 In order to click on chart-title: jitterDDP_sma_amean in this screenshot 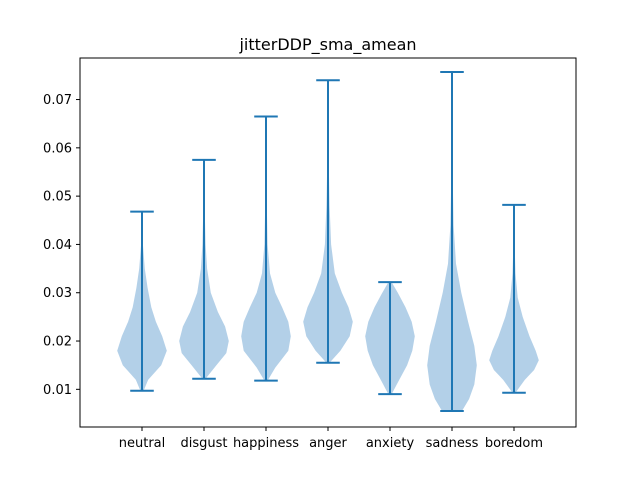, I will do `click(327, 45)`.